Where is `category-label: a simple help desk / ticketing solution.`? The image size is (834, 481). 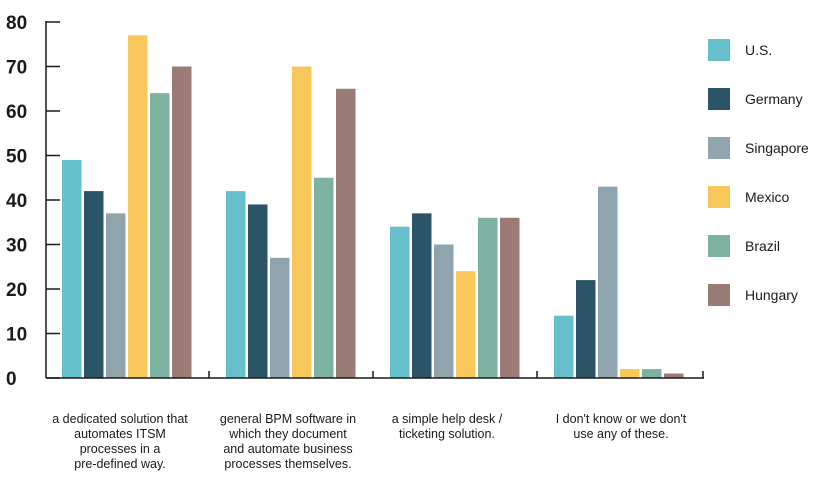
category-label: a simple help desk / ticketing solution. is located at coordinates (447, 426).